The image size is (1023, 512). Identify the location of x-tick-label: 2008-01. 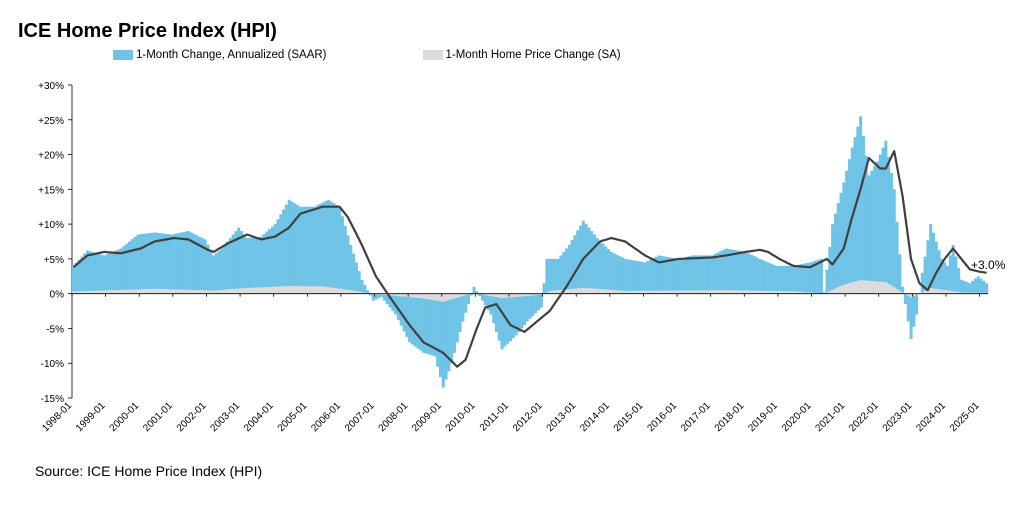
(394, 417).